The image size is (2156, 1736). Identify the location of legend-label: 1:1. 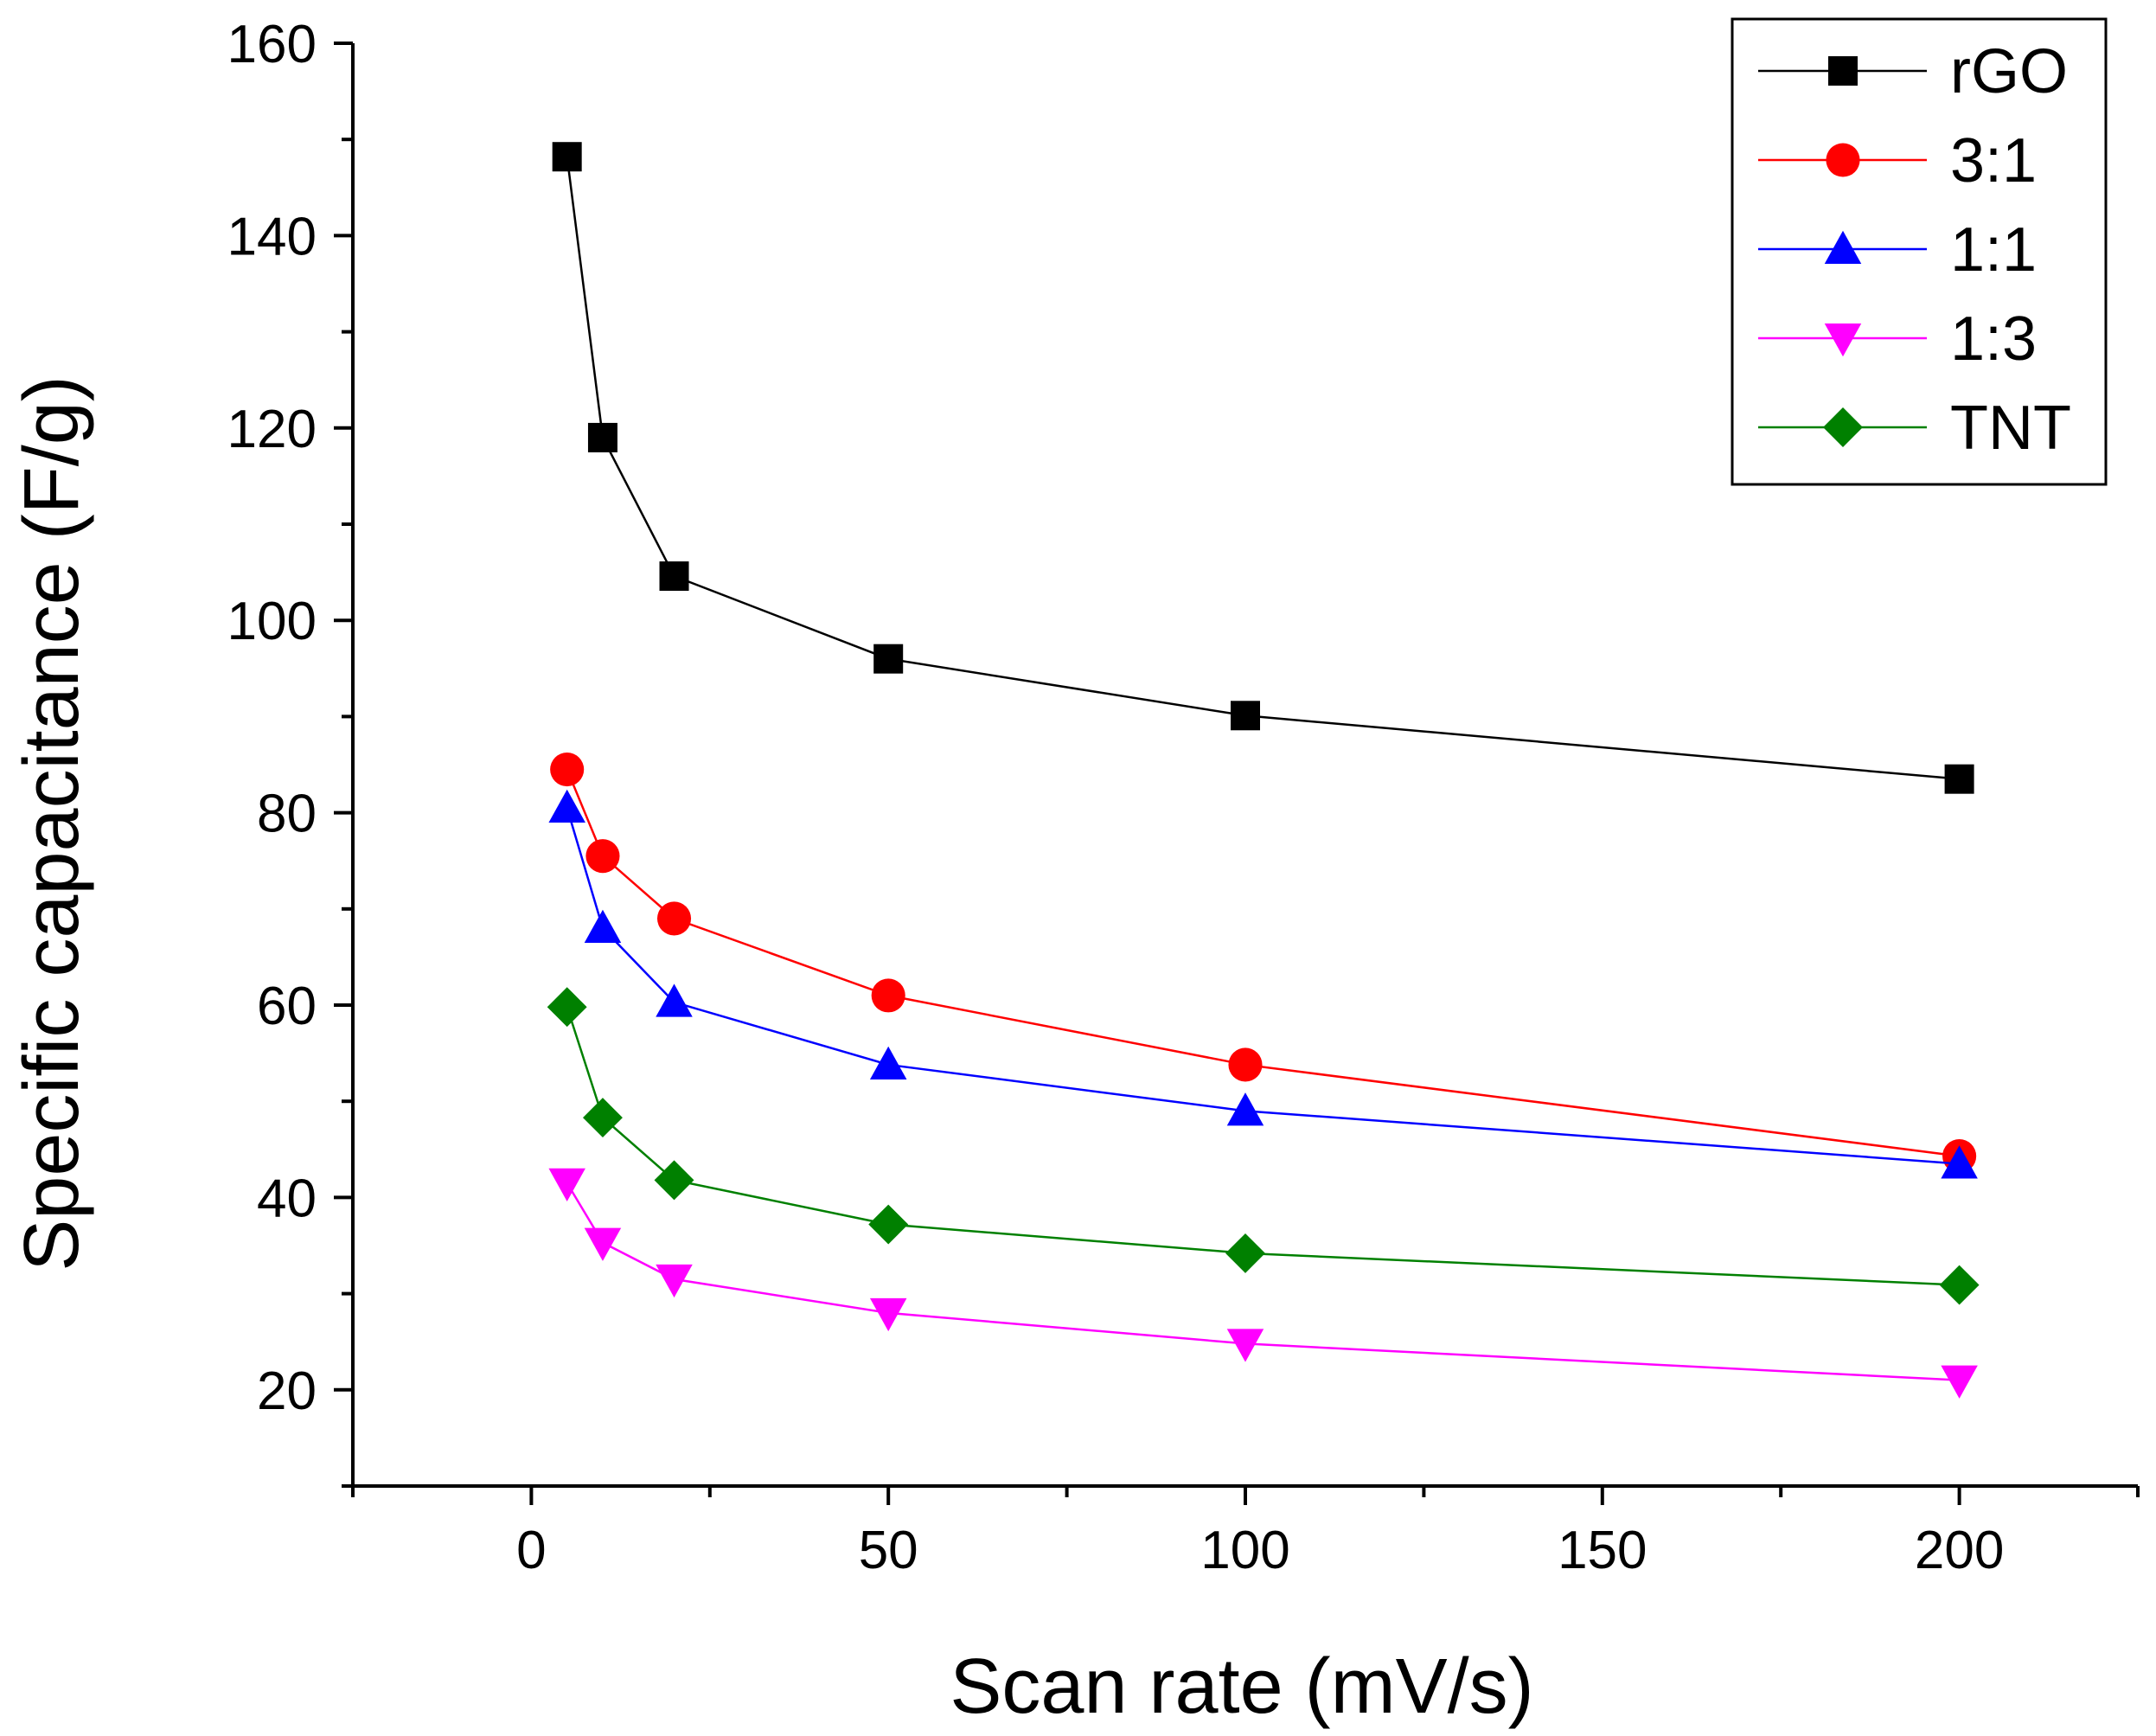
(1994, 250).